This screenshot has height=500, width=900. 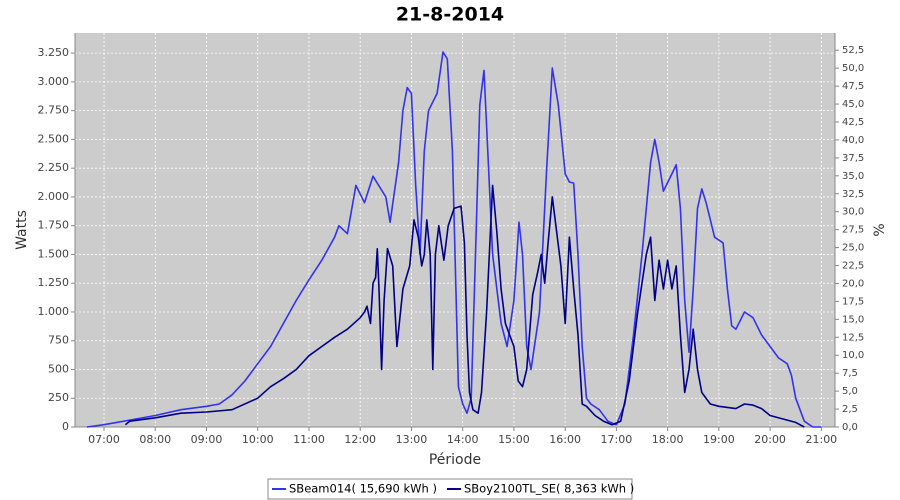 I want to click on y-tick-label: 1.500, so click(x=54, y=253).